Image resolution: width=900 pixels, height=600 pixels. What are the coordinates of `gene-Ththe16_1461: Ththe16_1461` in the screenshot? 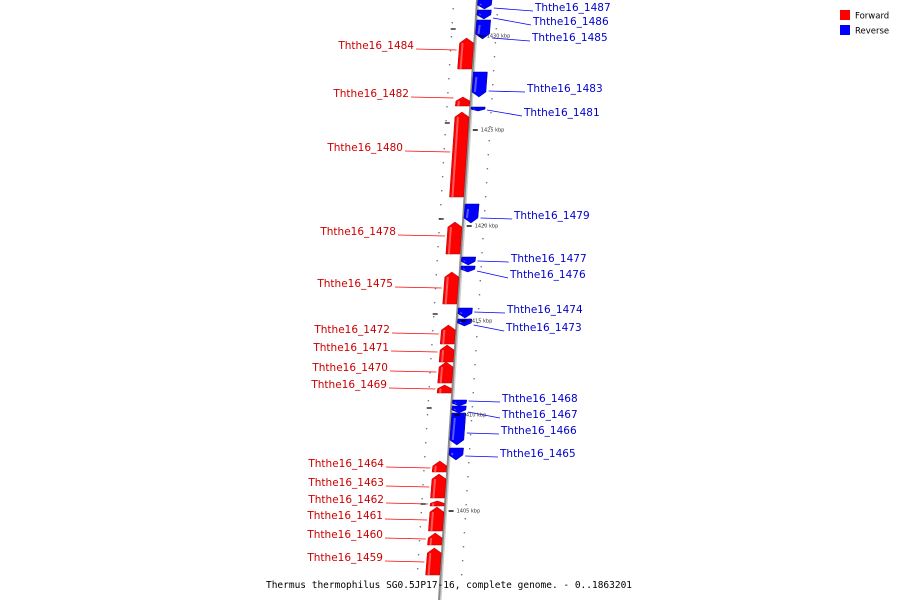 It's located at (375, 519).